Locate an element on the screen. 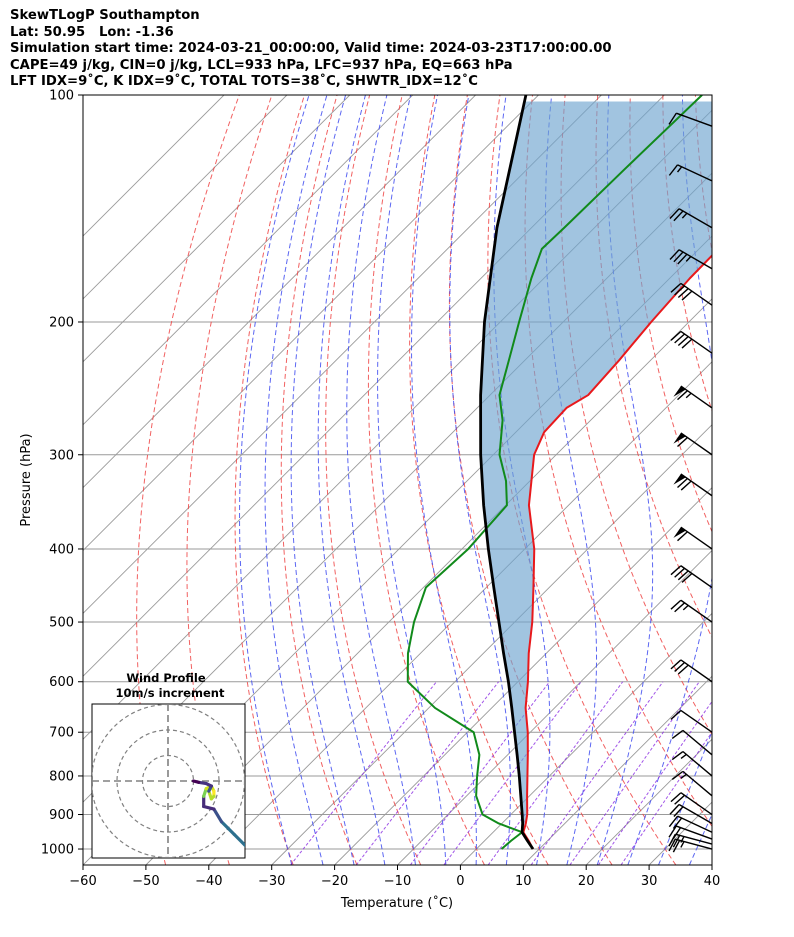  y-tick-label: 100 is located at coordinates (61, 96).